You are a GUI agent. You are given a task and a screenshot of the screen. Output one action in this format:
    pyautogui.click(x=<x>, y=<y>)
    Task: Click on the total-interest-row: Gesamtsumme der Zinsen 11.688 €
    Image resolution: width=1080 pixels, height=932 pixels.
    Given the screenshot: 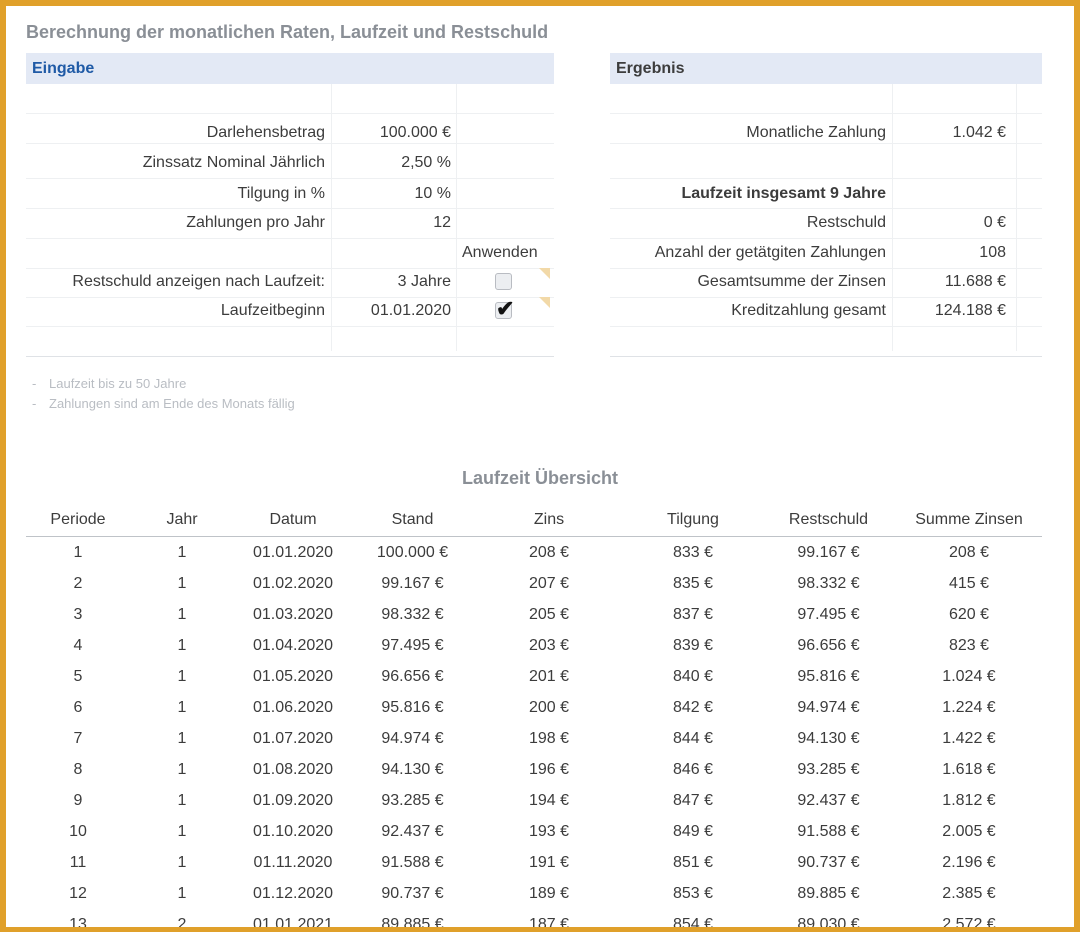 What is the action you would take?
    pyautogui.click(x=826, y=282)
    